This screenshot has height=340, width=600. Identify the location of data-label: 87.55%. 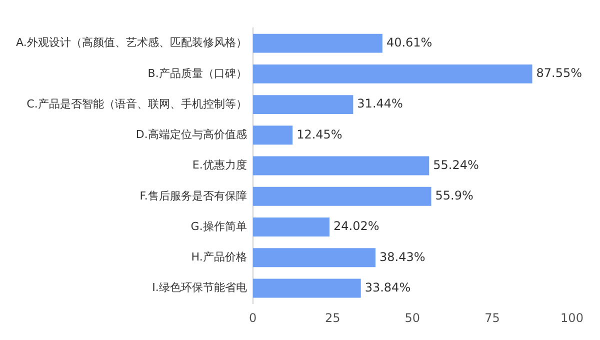
(559, 73).